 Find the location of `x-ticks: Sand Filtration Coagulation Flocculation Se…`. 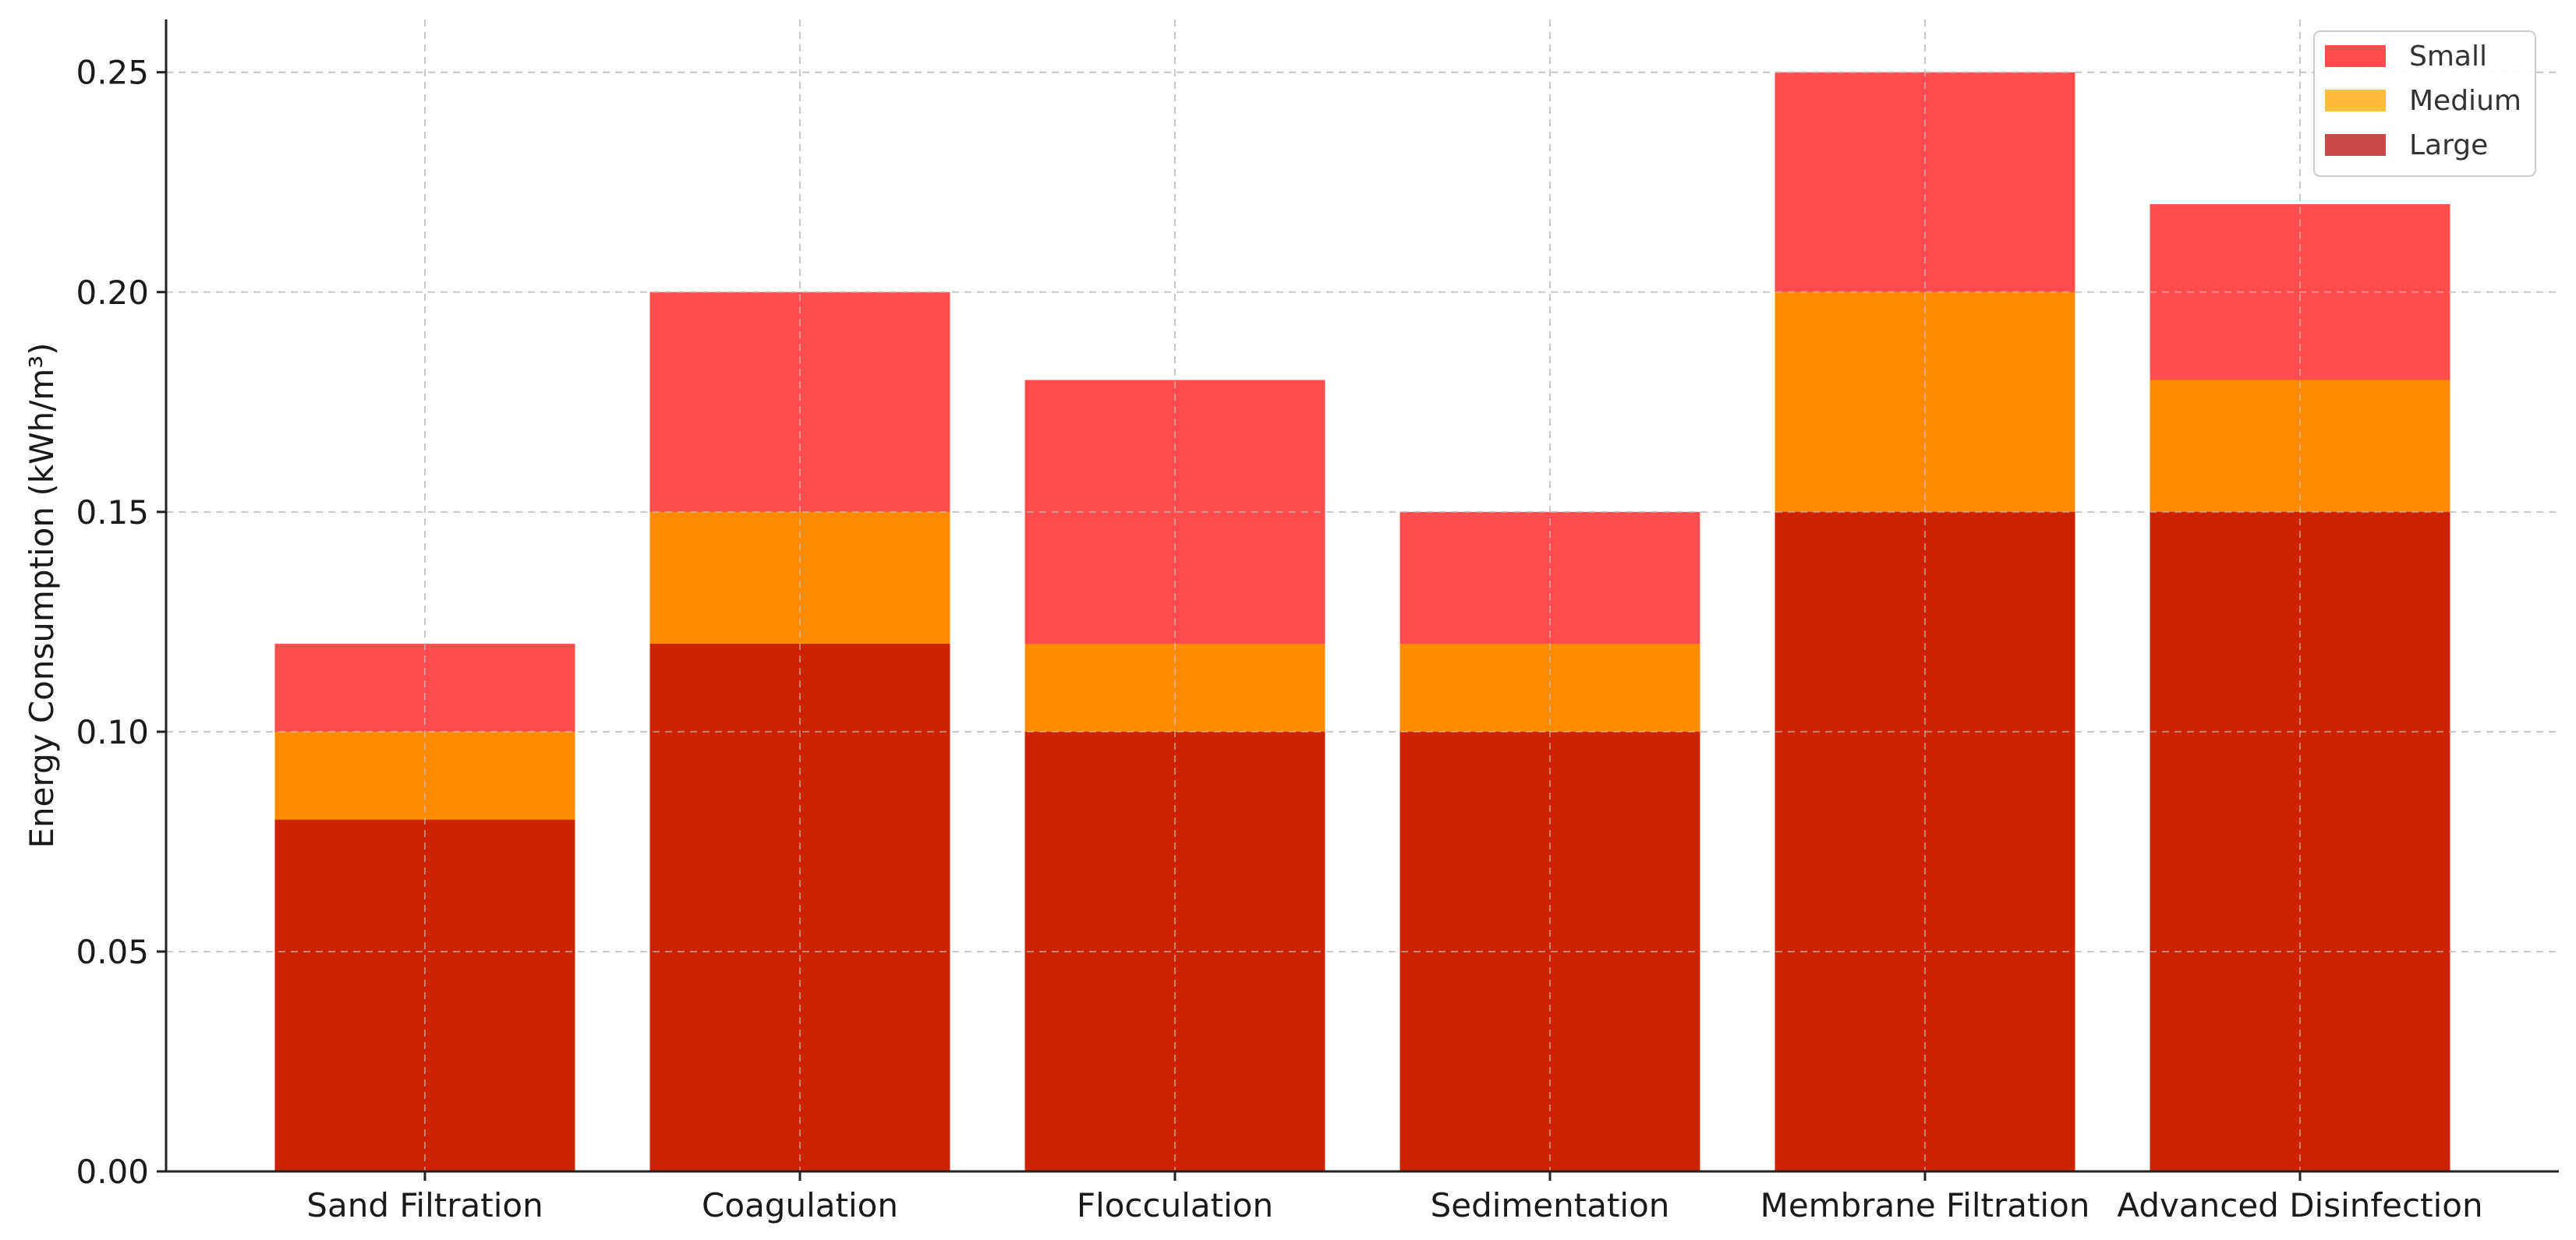

x-ticks: Sand Filtration Coagulation Flocculation Se… is located at coordinates (1394, 1197).